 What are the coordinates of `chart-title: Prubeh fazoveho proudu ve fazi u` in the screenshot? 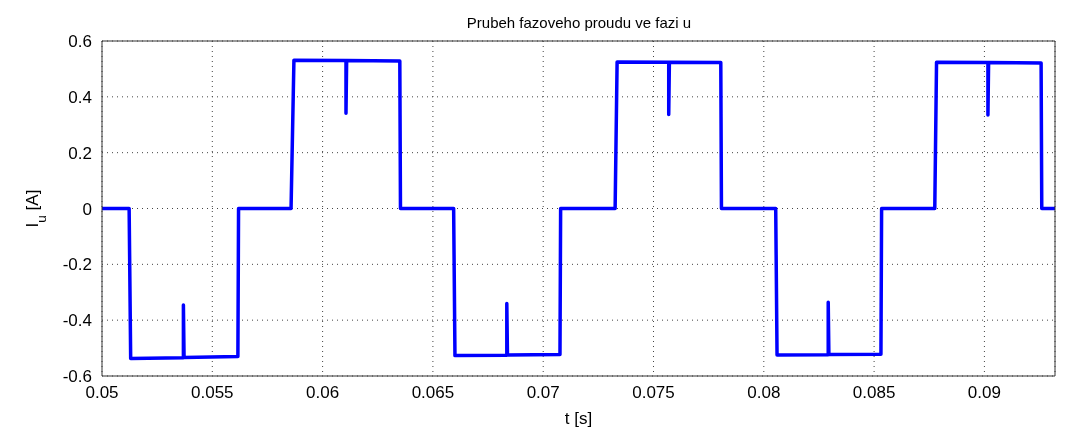 It's located at (579, 22).